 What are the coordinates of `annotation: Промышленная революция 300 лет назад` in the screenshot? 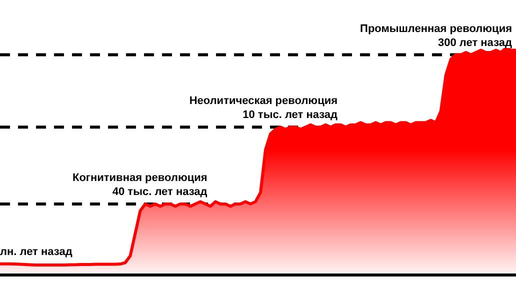 It's located at (436, 35).